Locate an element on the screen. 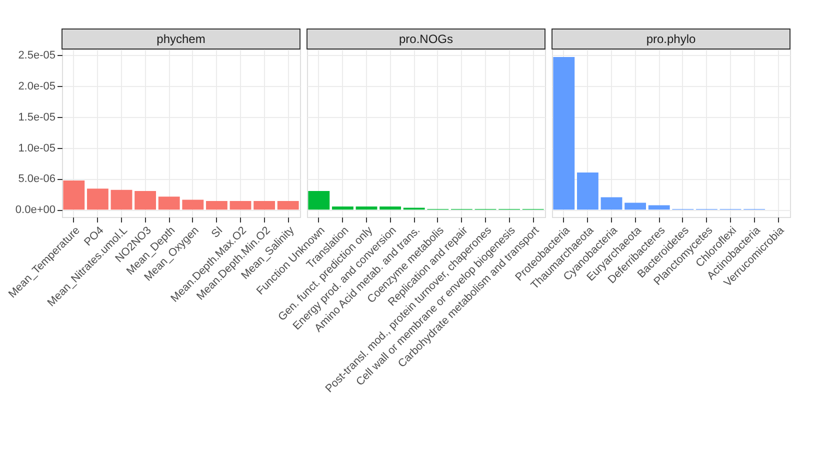  chart-title: pro.NOGs is located at coordinates (426, 39).